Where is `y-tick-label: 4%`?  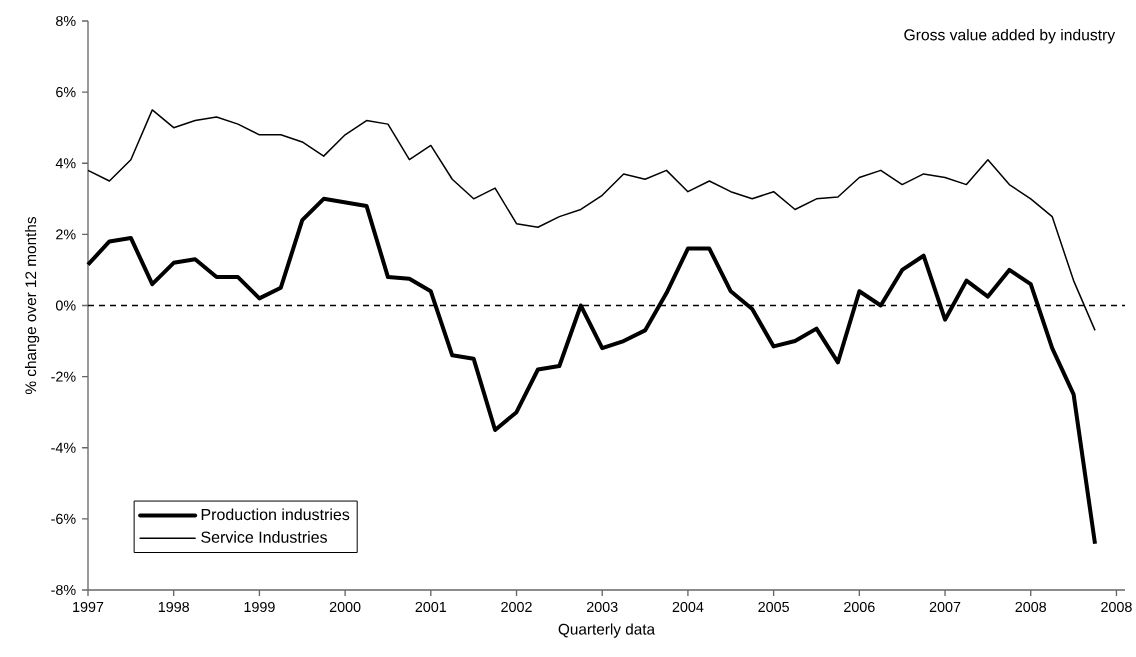 y-tick-label: 4% is located at coordinates (65, 163).